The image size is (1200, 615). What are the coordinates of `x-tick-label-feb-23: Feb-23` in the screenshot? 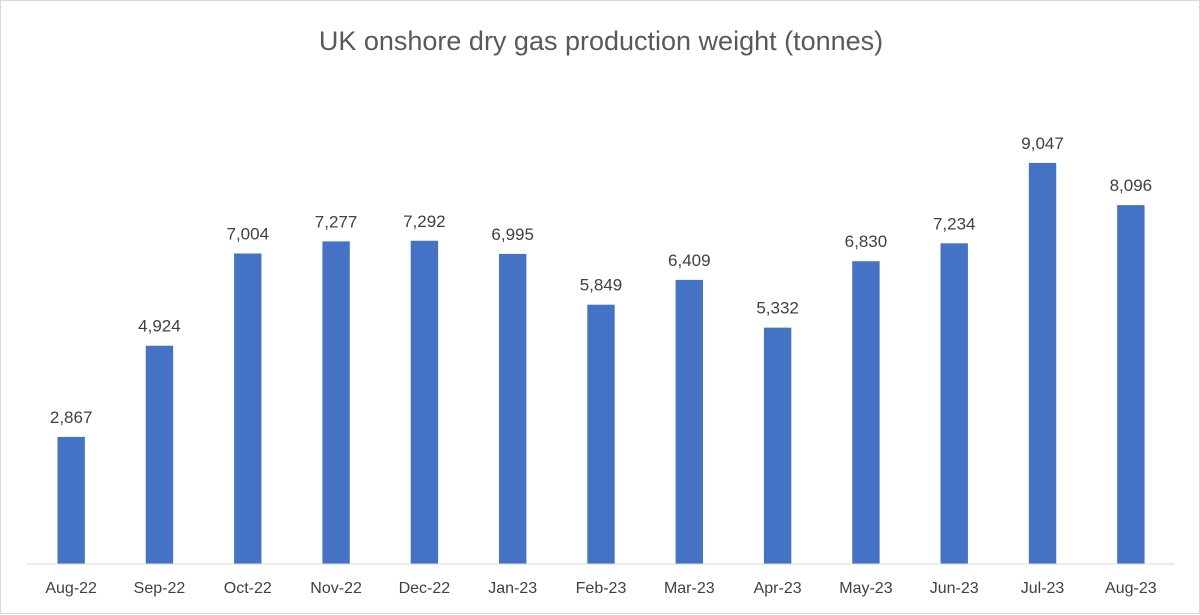 It's located at (601, 588).